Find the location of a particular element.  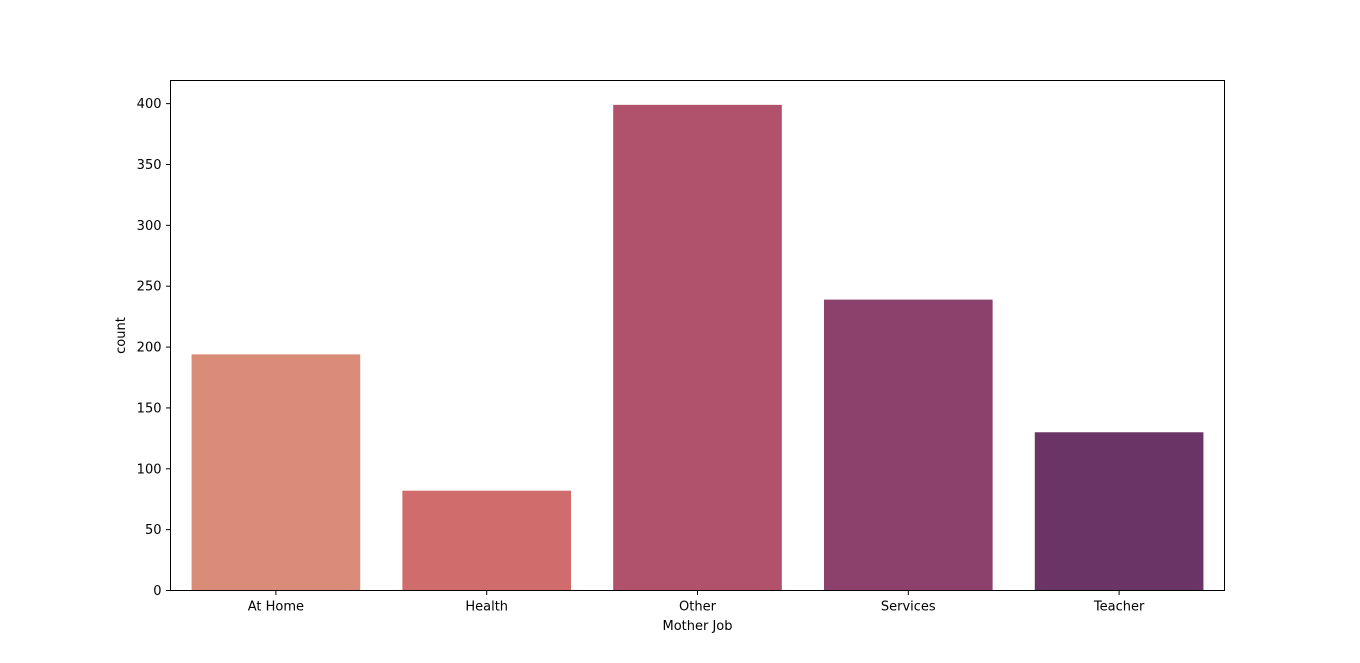

bar-teacher is located at coordinates (1119, 511).